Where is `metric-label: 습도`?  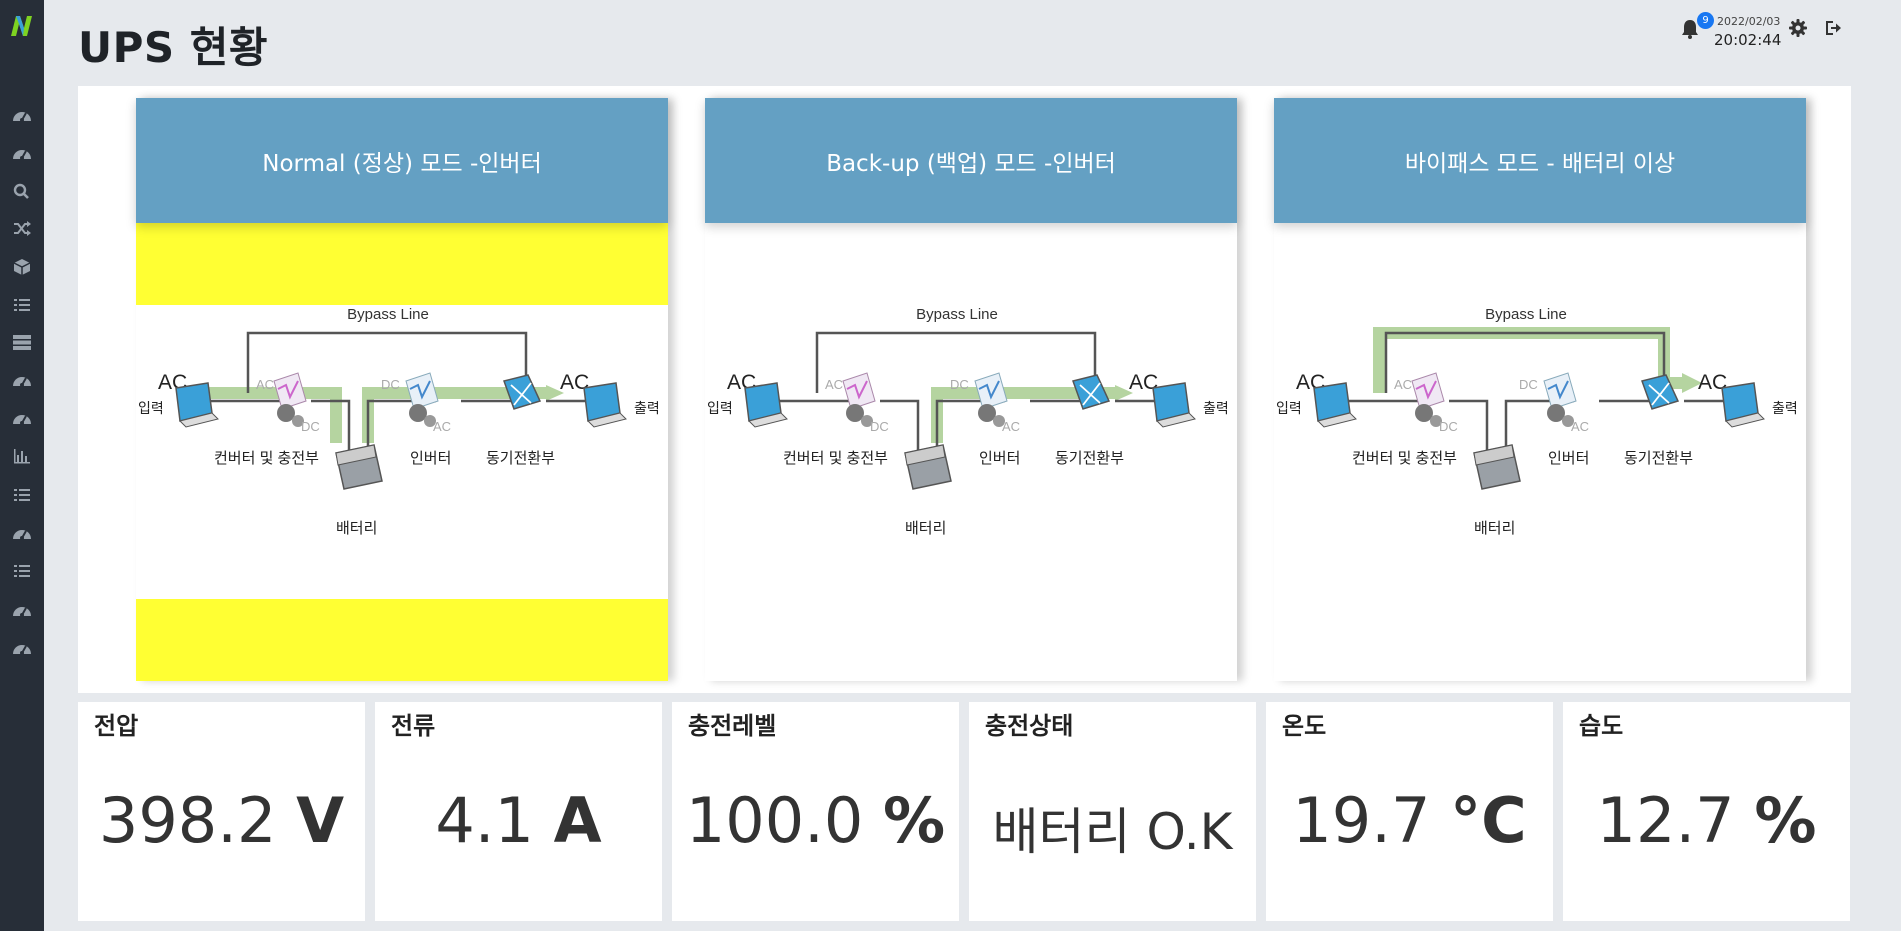 metric-label: 습도 is located at coordinates (1601, 726).